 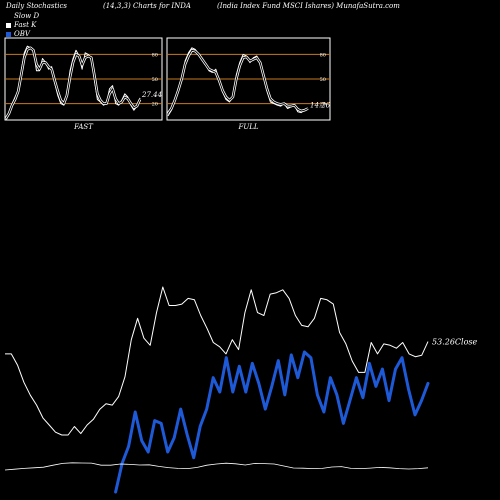 What do you see at coordinates (155, 105) in the screenshot?
I see `fast-tick-label-20: 20` at bounding box center [155, 105].